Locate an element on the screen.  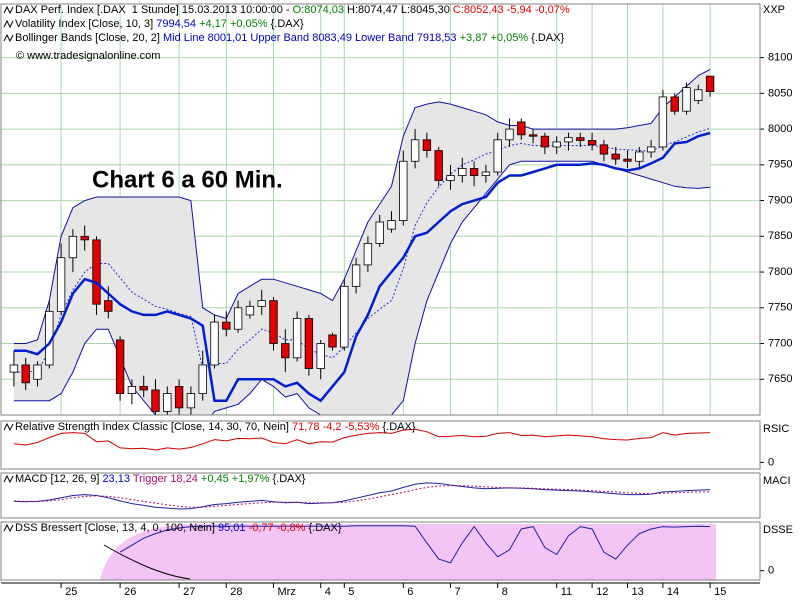
legend-segment: +4,17 +0,05% is located at coordinates (232, 24).